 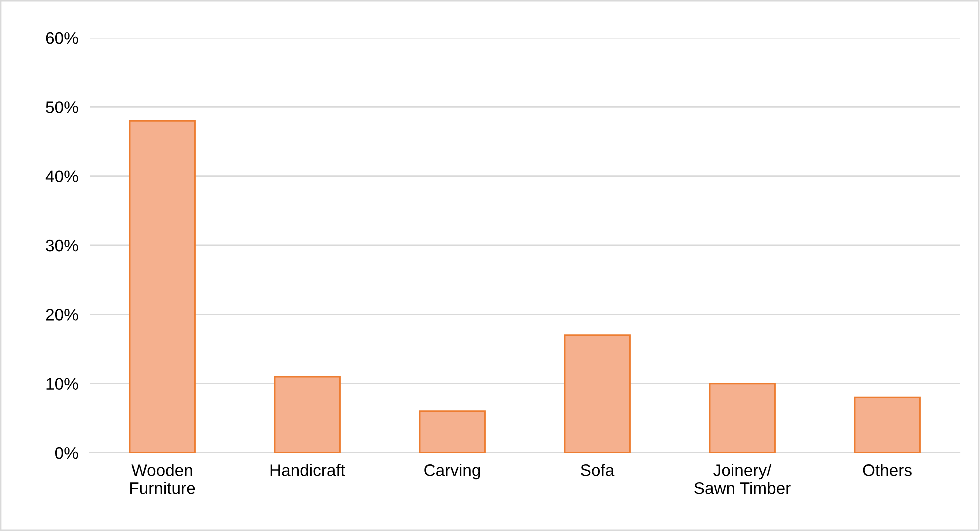 What do you see at coordinates (452, 472) in the screenshot?
I see `x-tick-label: Carving` at bounding box center [452, 472].